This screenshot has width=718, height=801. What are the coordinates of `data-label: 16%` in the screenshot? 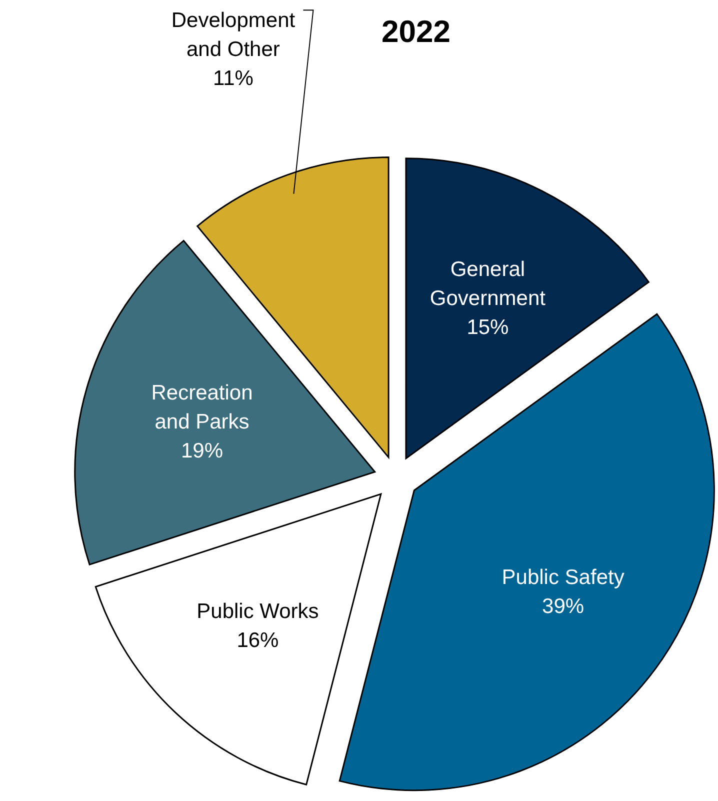 It's located at (257, 640).